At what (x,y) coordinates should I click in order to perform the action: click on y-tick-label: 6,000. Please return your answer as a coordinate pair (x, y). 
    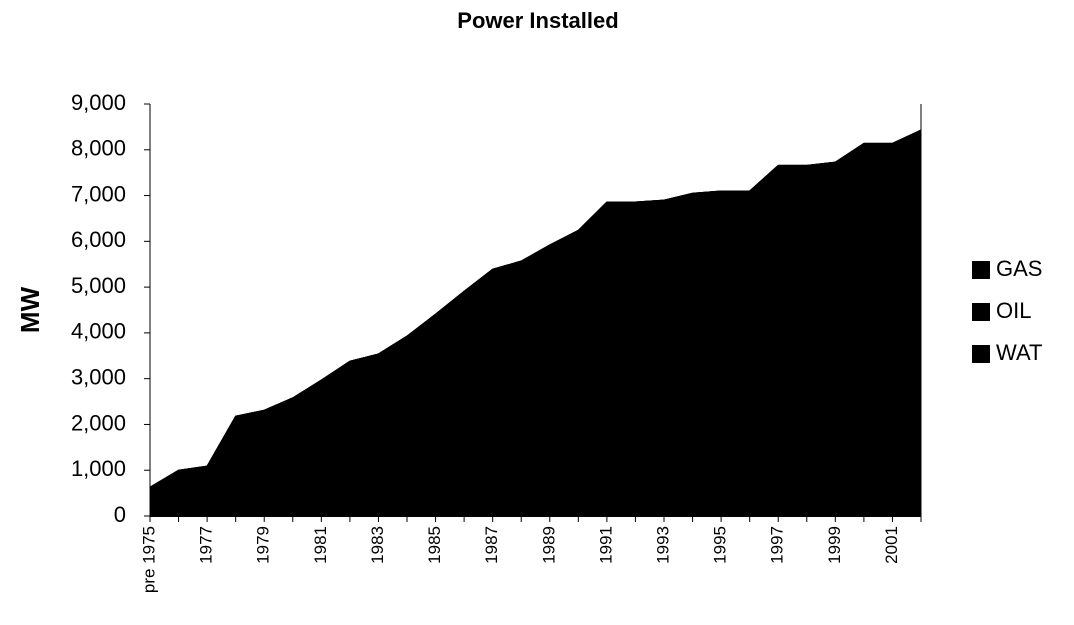
    Looking at the image, I should click on (98, 239).